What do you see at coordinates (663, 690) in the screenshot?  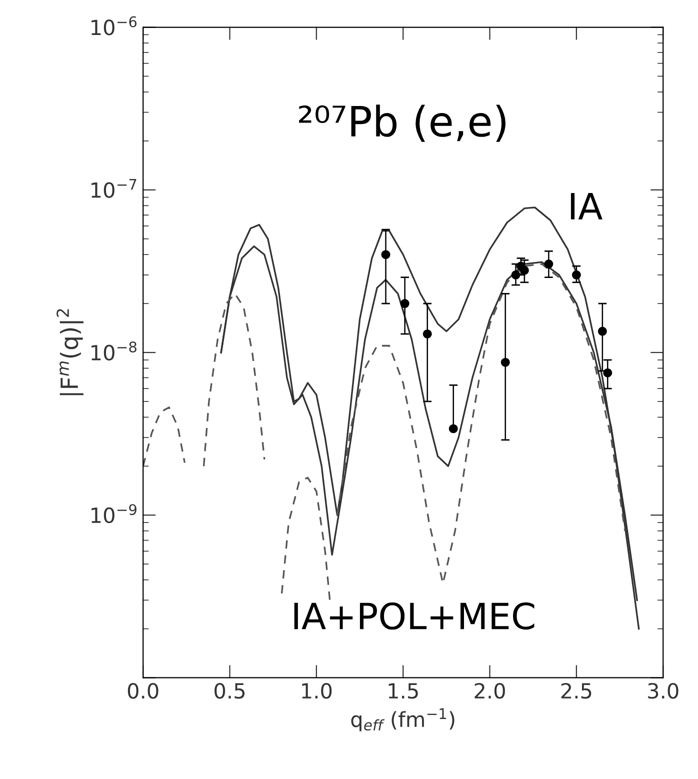 I see `x-tick-label: 3.0` at bounding box center [663, 690].